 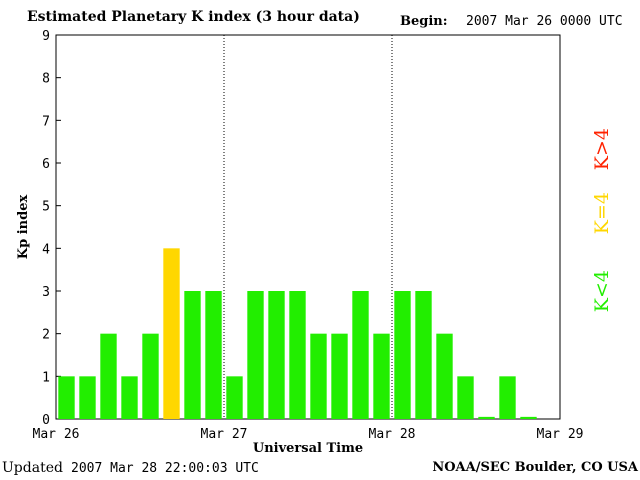 What do you see at coordinates (308, 448) in the screenshot?
I see `x-axis-label: Universal Time` at bounding box center [308, 448].